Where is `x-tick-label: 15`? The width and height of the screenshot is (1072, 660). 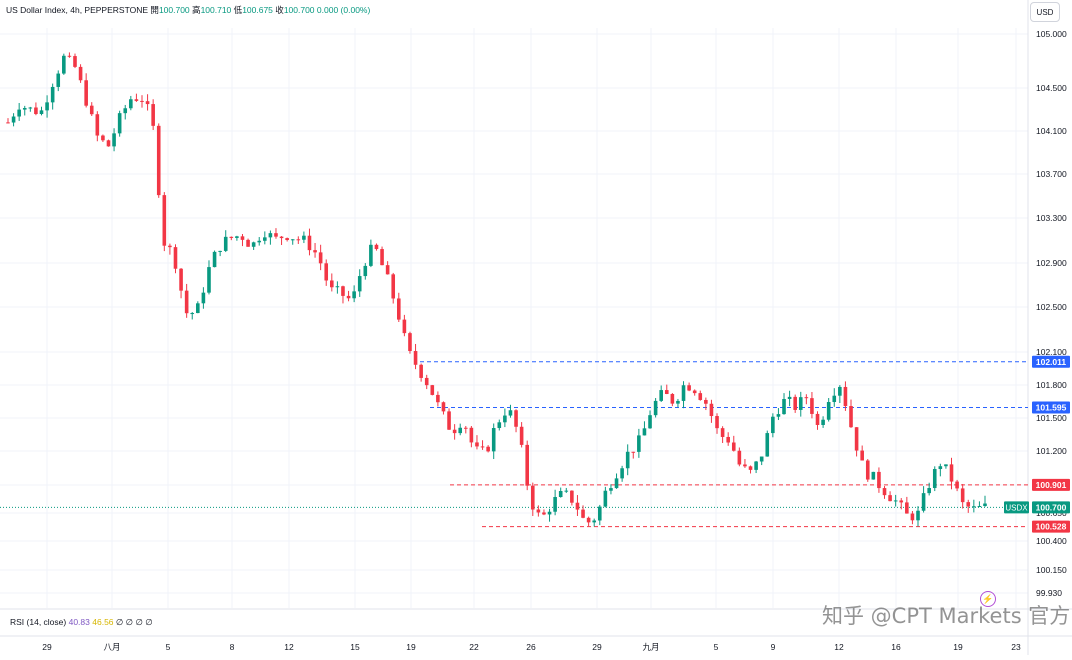 x-tick-label: 15 is located at coordinates (355, 647).